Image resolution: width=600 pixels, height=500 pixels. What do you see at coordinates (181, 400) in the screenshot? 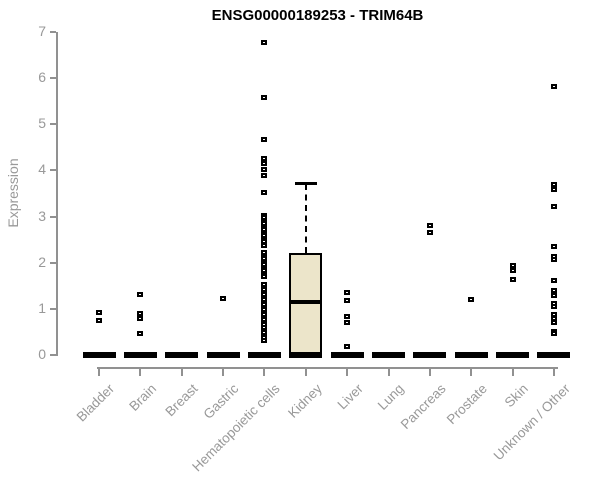
I see `x-tick-label: Breast` at bounding box center [181, 400].